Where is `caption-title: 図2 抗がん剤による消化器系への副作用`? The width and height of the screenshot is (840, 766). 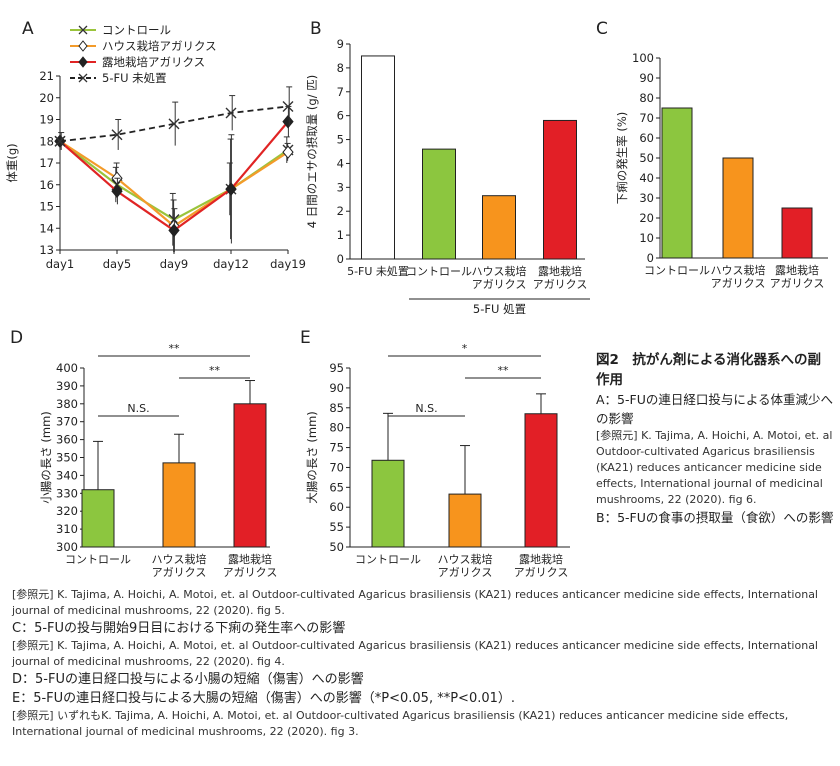 caption-title: 図2 抗がん剤による消化器系への副作用 is located at coordinates (708, 370).